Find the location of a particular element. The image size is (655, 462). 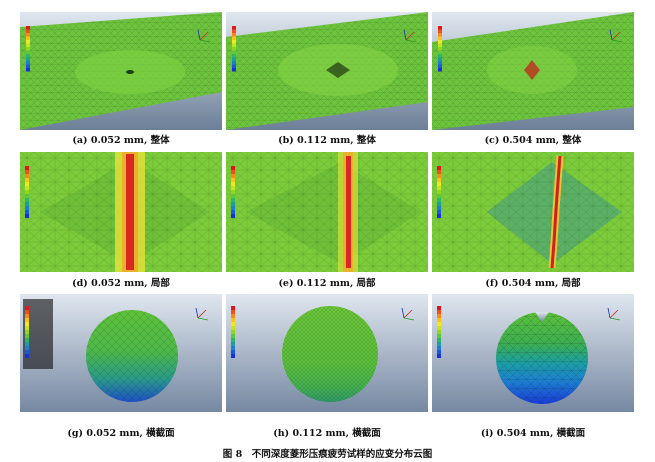

panel-c is located at coordinates (533, 71).